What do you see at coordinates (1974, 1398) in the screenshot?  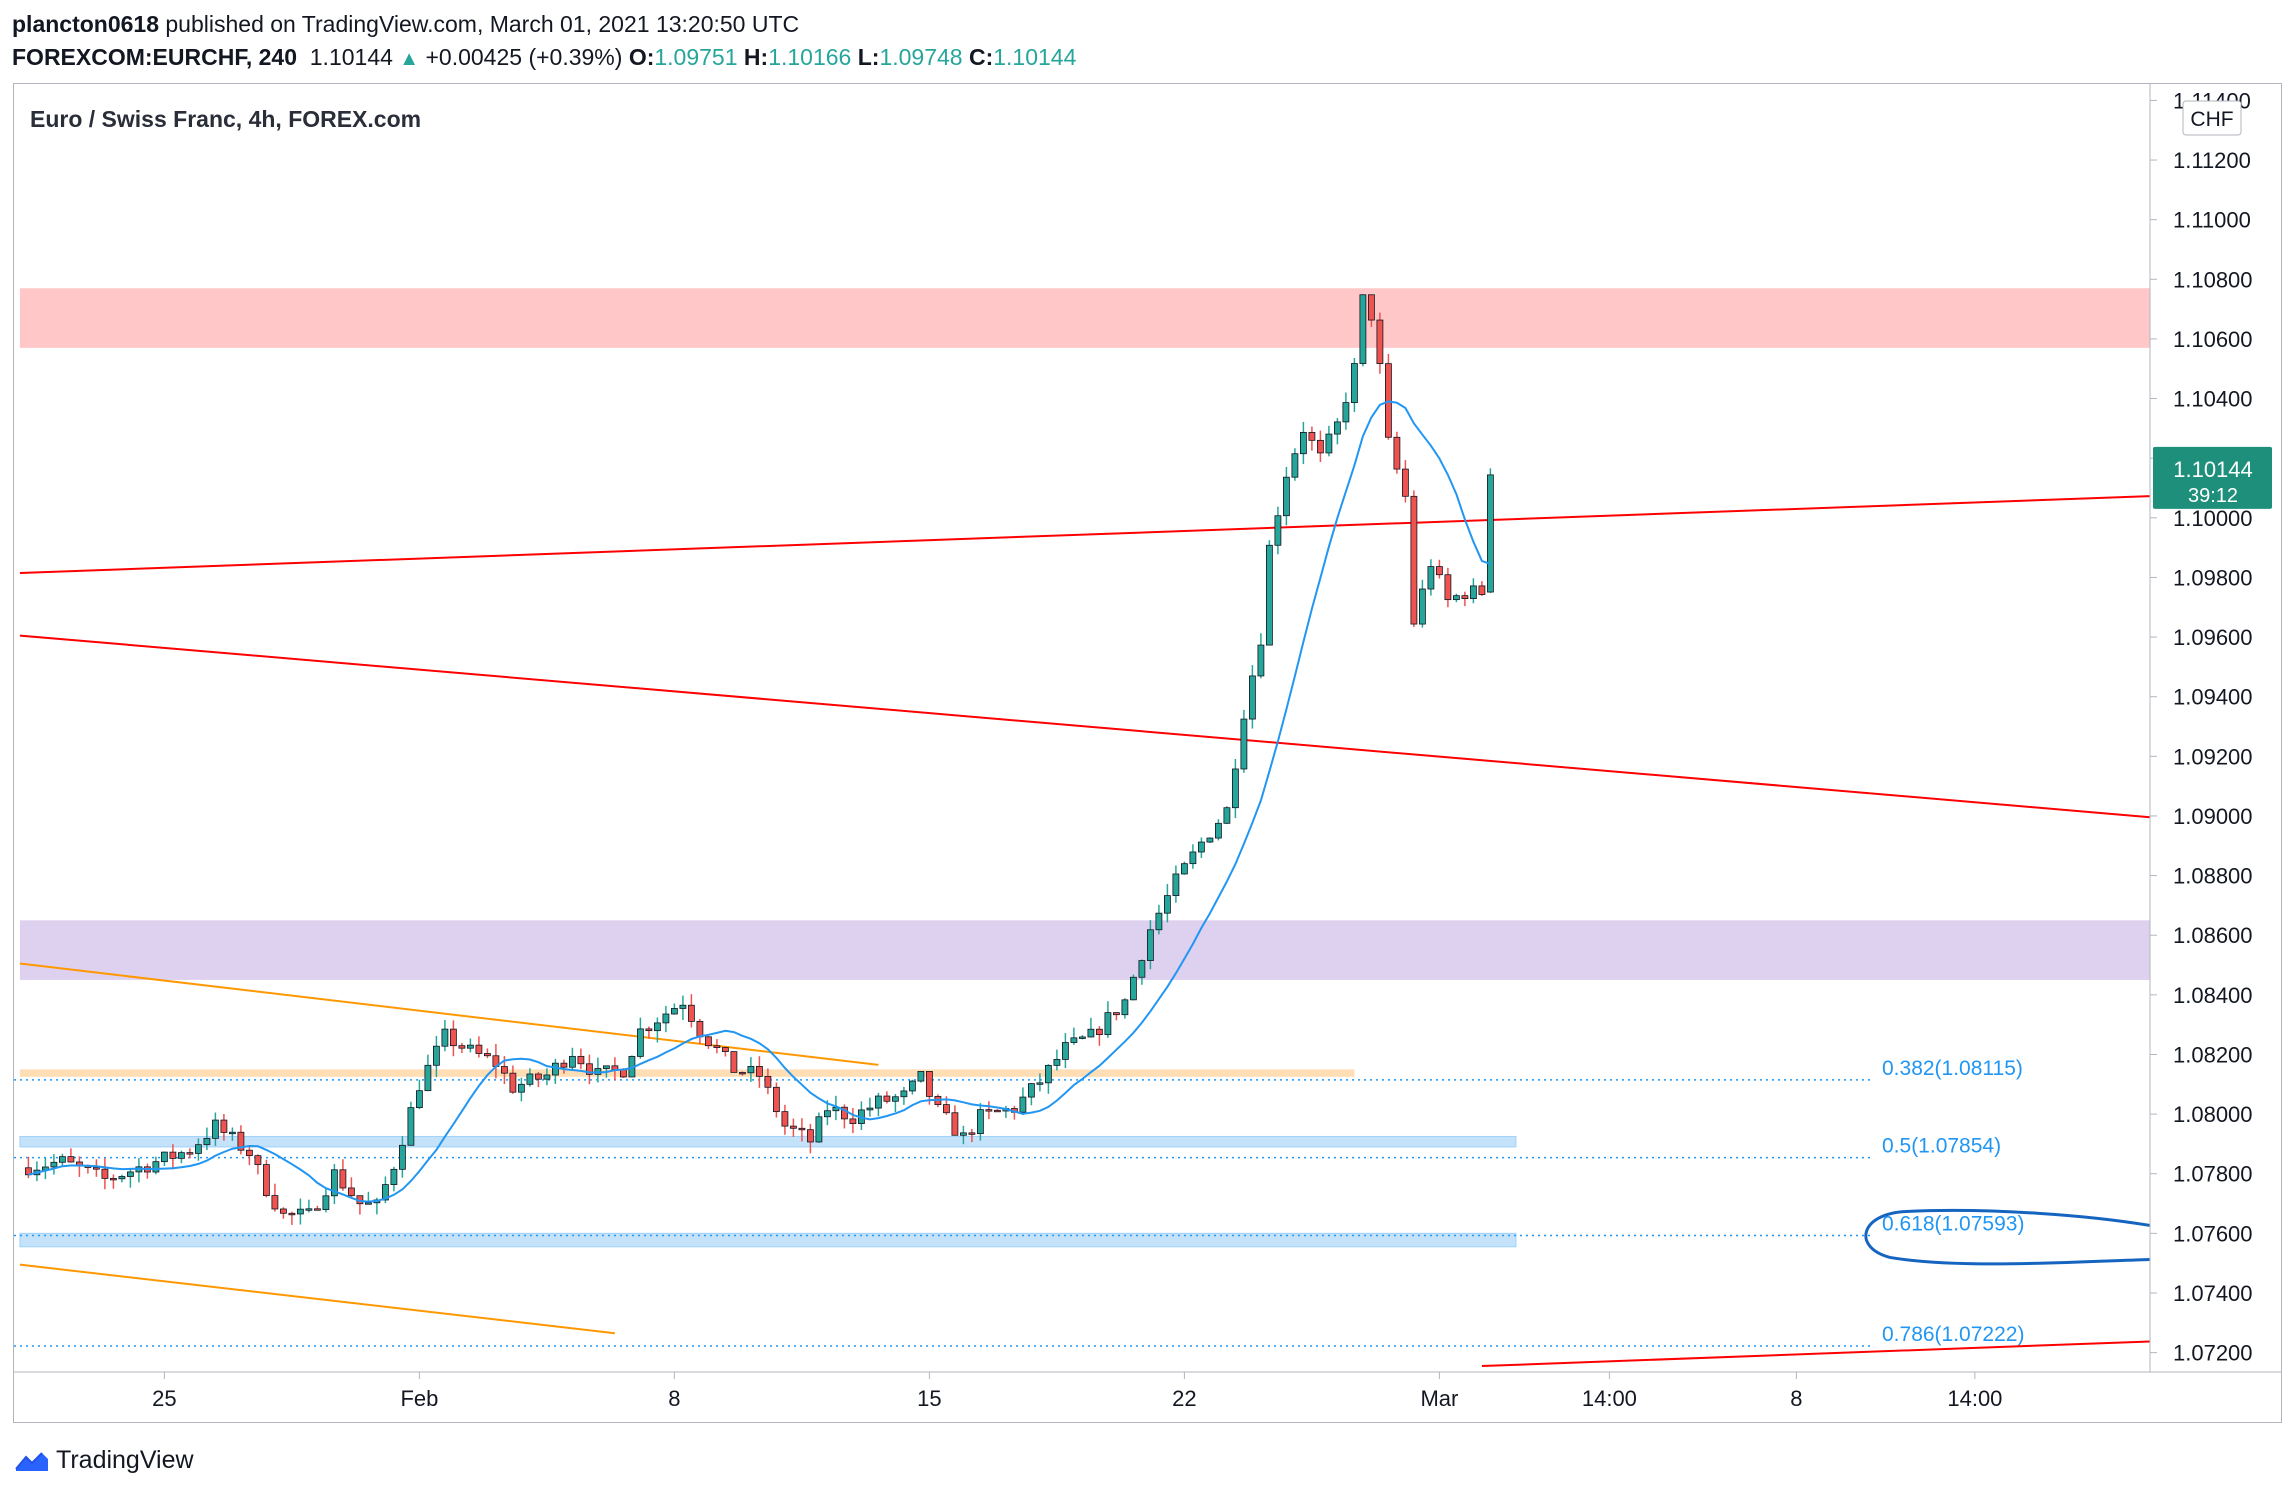 I see `x-tick-label-8: 14:00` at bounding box center [1974, 1398].